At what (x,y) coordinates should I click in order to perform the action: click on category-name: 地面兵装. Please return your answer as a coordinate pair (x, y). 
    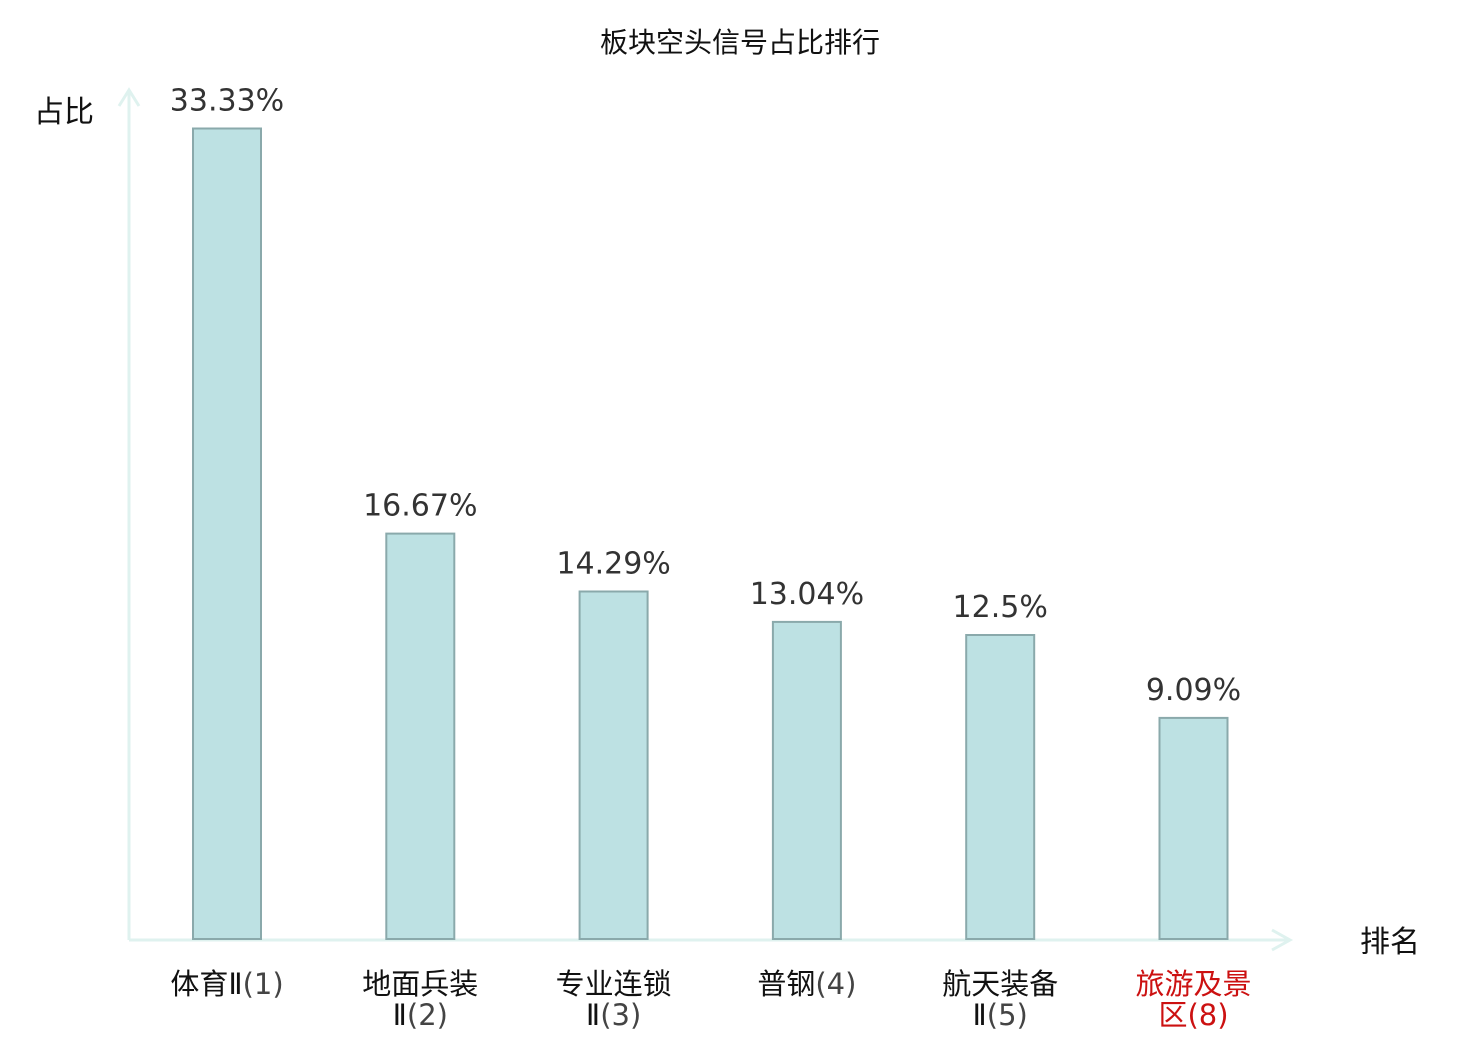
    Looking at the image, I should click on (420, 984).